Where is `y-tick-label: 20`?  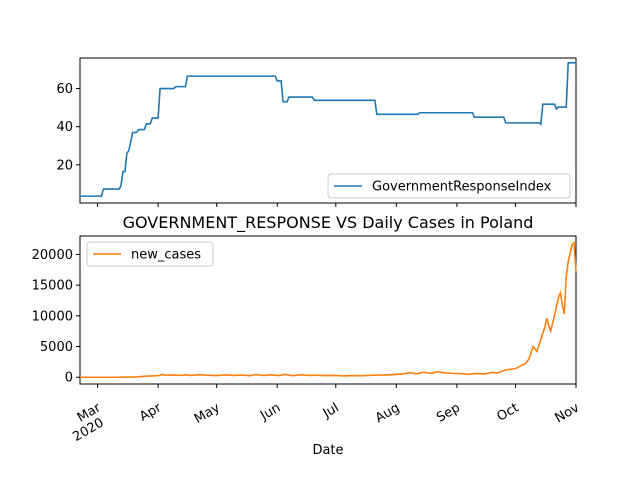 y-tick-label: 20 is located at coordinates (64, 165).